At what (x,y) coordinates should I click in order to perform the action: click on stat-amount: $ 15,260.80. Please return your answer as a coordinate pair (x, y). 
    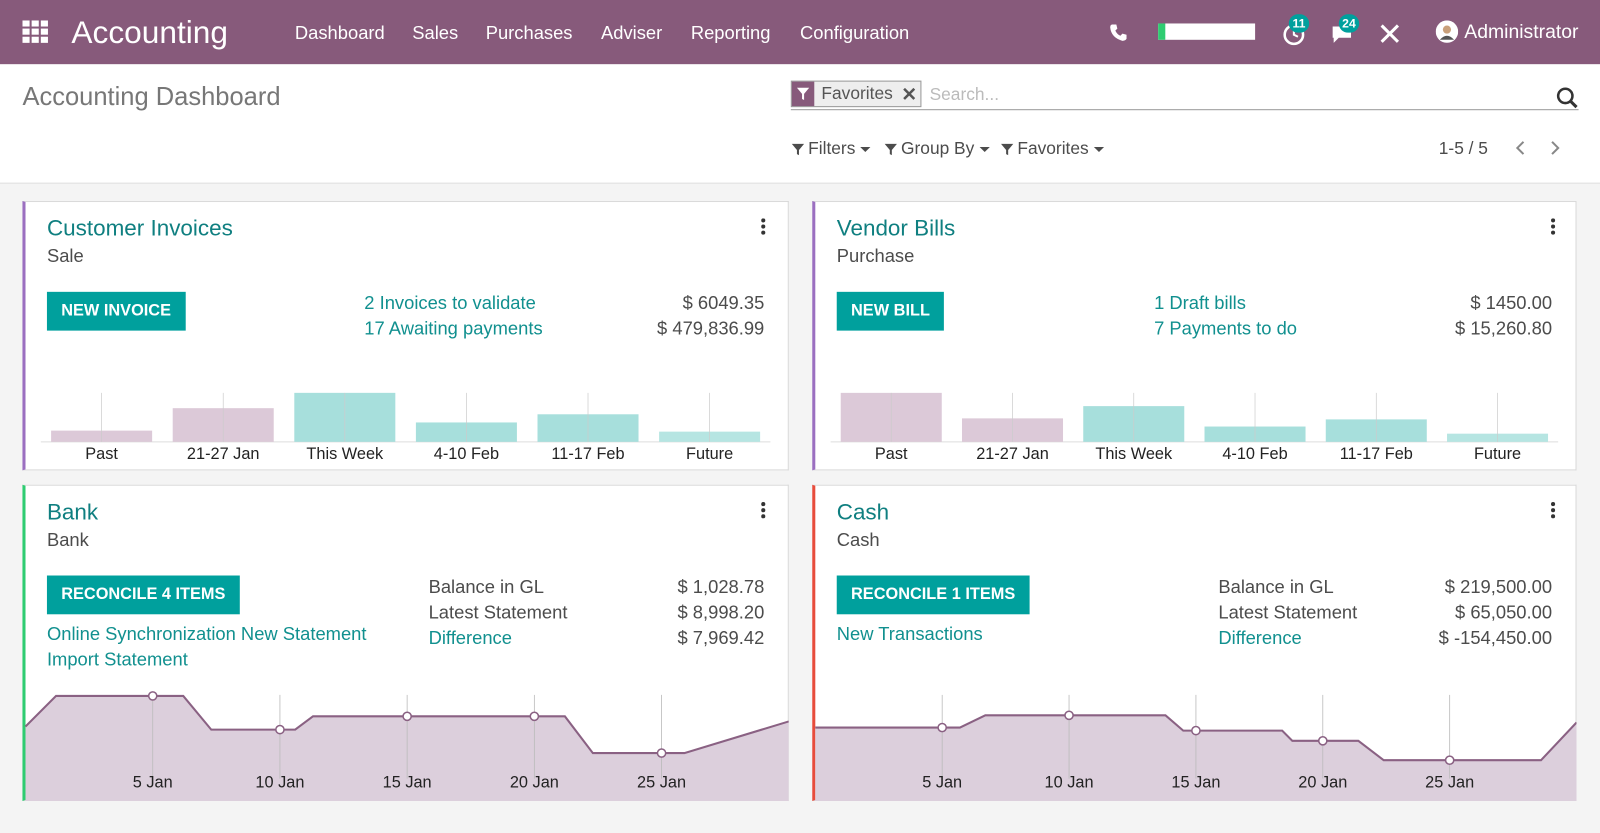
    Looking at the image, I should click on (1504, 328).